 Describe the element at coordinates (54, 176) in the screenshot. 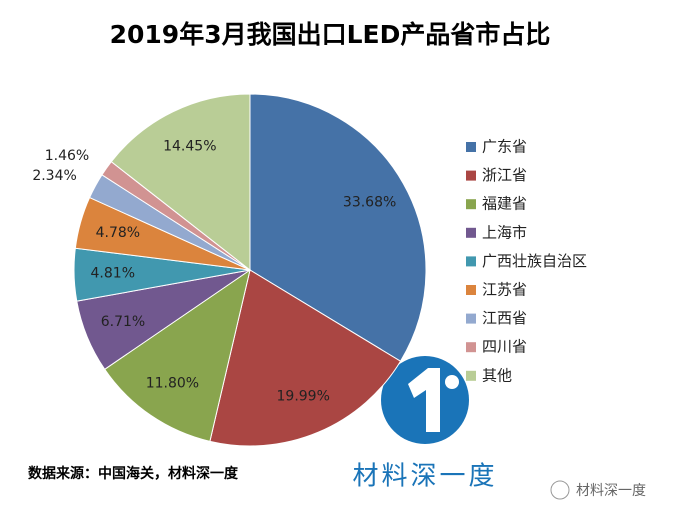

I see `data-label: 2.34%` at that location.